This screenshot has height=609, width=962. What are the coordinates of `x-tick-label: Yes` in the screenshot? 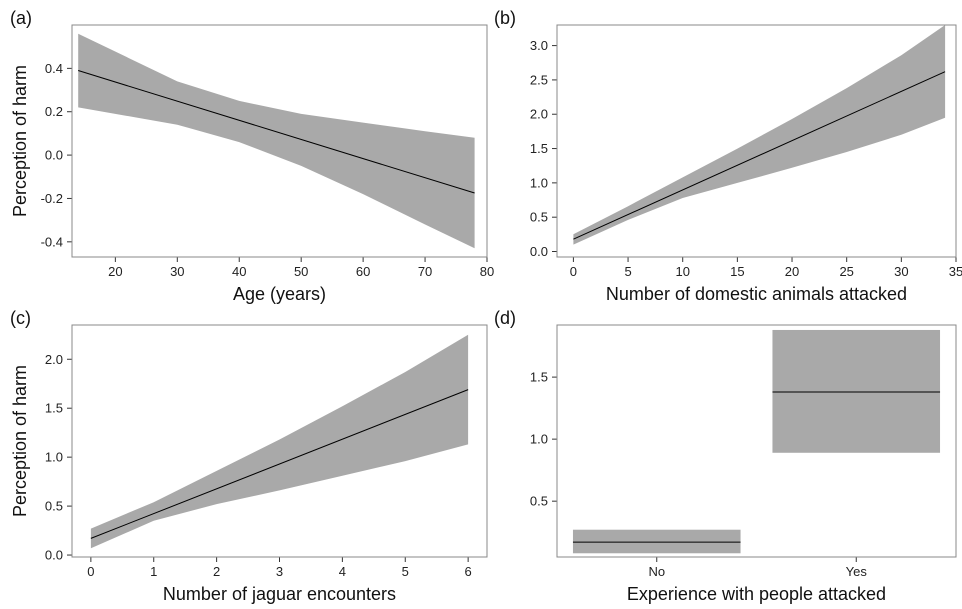 It's located at (857, 571).